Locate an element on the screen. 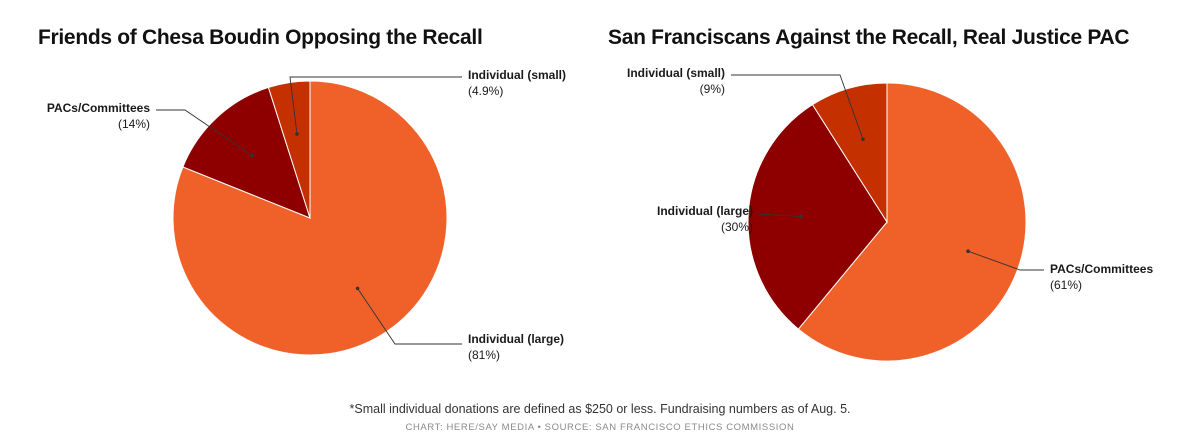 The width and height of the screenshot is (1200, 445). pie-slice-pacs-committees is located at coordinates (246, 152).